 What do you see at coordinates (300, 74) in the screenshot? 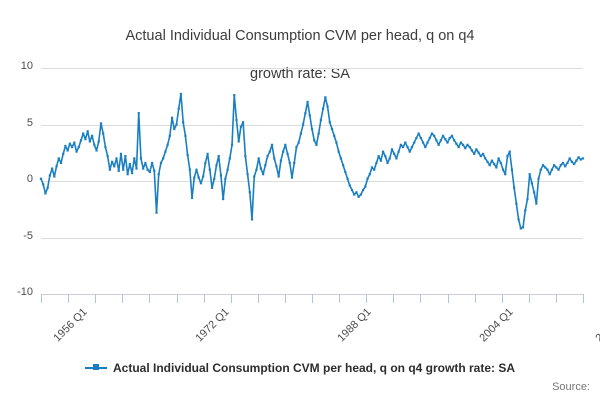
I see `chart-title-line-2: growth rate: SA` at bounding box center [300, 74].